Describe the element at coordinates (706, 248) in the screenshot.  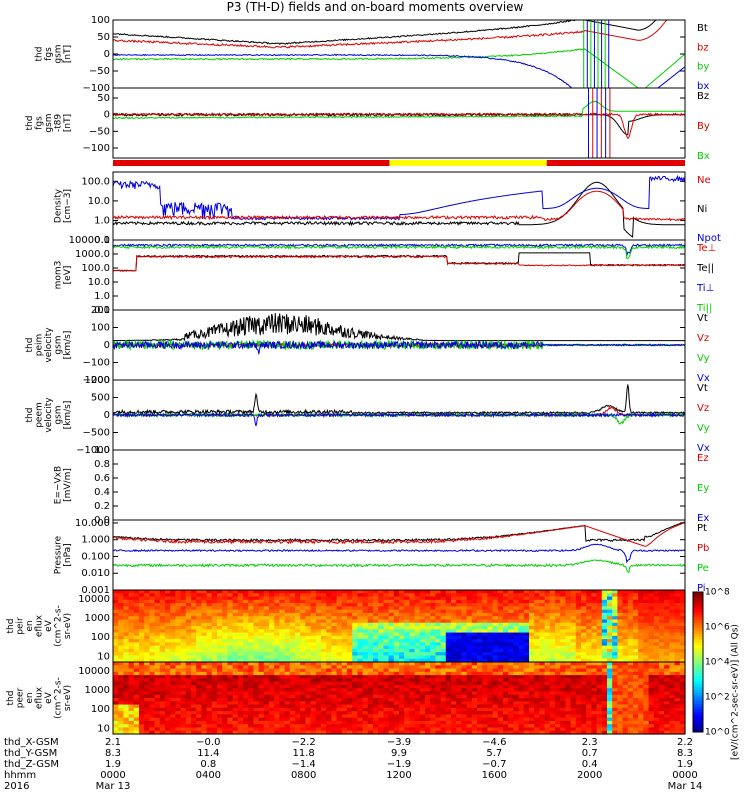
I see `panel-temperature-legend-0: Te⊥` at that location.